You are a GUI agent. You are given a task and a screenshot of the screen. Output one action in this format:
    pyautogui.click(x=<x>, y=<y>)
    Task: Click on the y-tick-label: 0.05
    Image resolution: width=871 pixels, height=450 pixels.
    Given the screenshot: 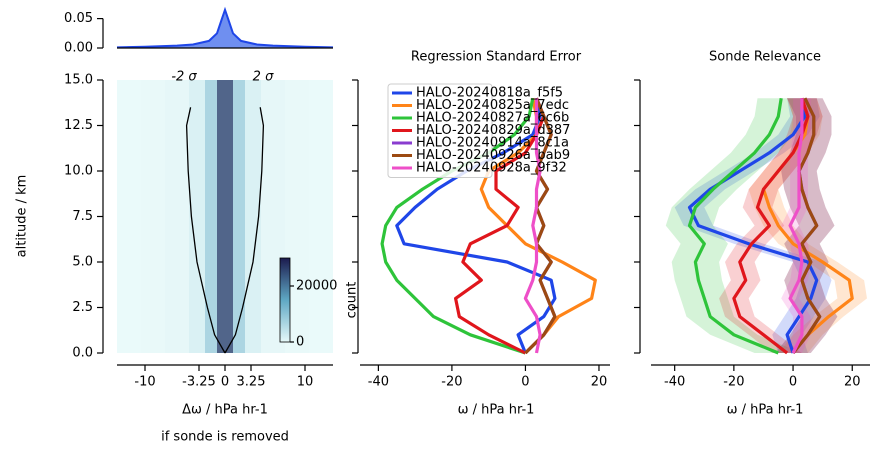 What is the action you would take?
    pyautogui.click(x=78, y=18)
    